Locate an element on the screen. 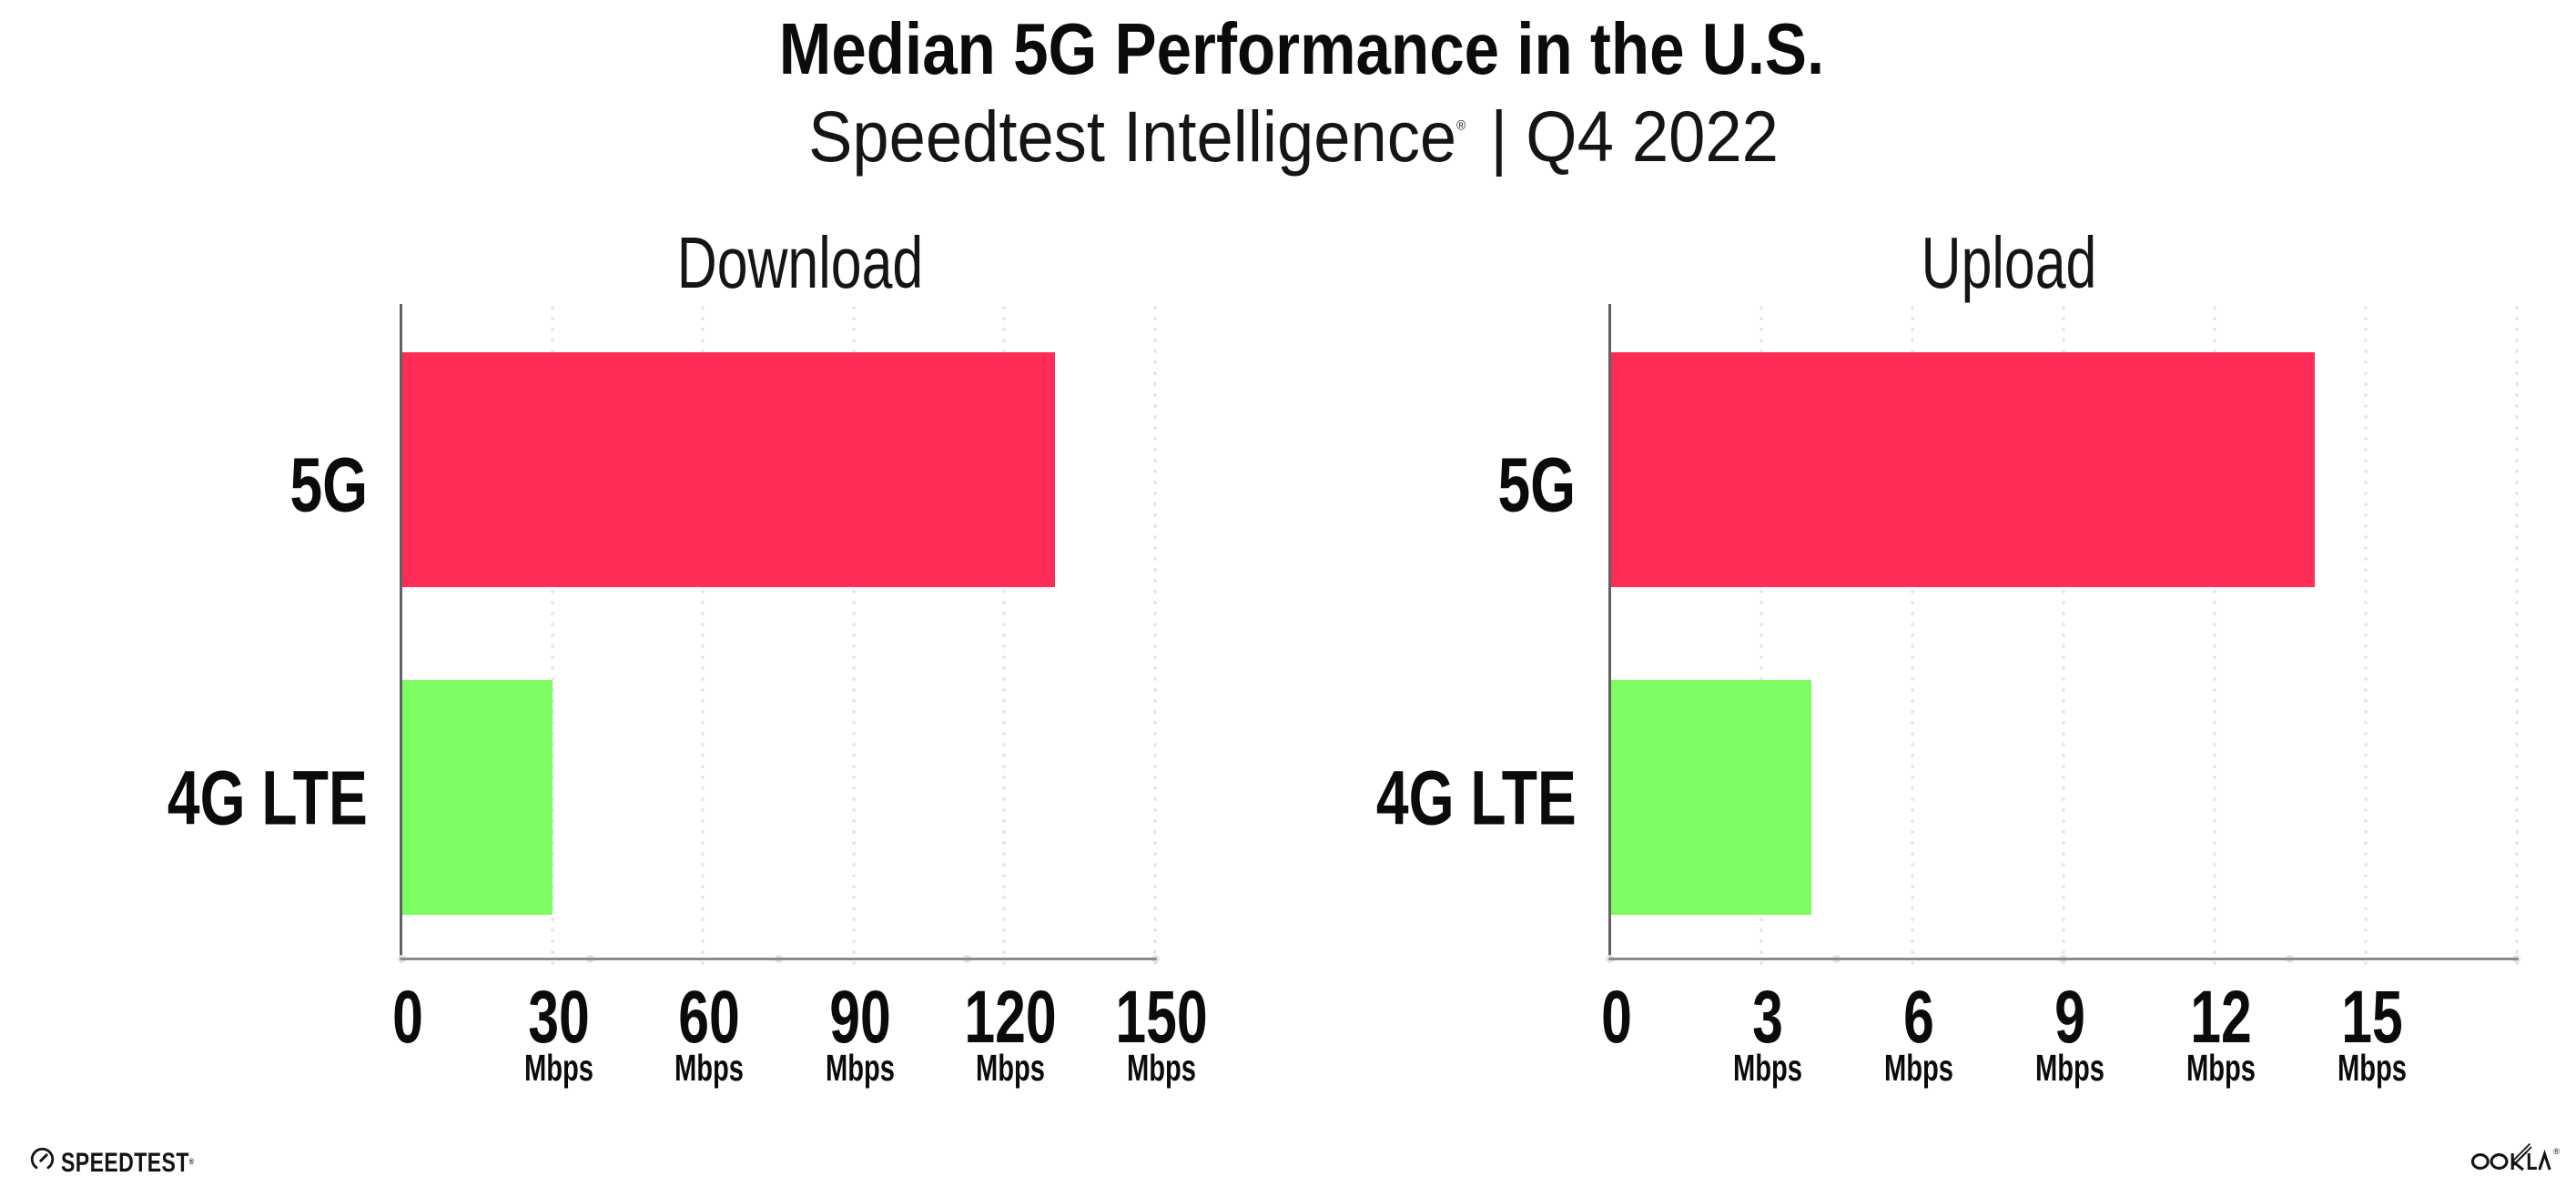 Image resolution: width=2576 pixels, height=1197 pixels. tick-label-text-download-0: 0 is located at coordinates (407, 1018).